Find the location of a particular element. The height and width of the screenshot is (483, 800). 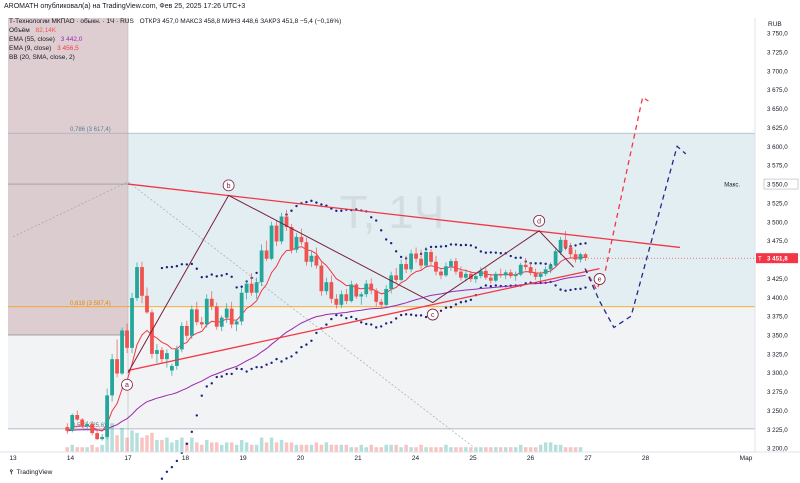

highlight-zone is located at coordinates (68, 177).